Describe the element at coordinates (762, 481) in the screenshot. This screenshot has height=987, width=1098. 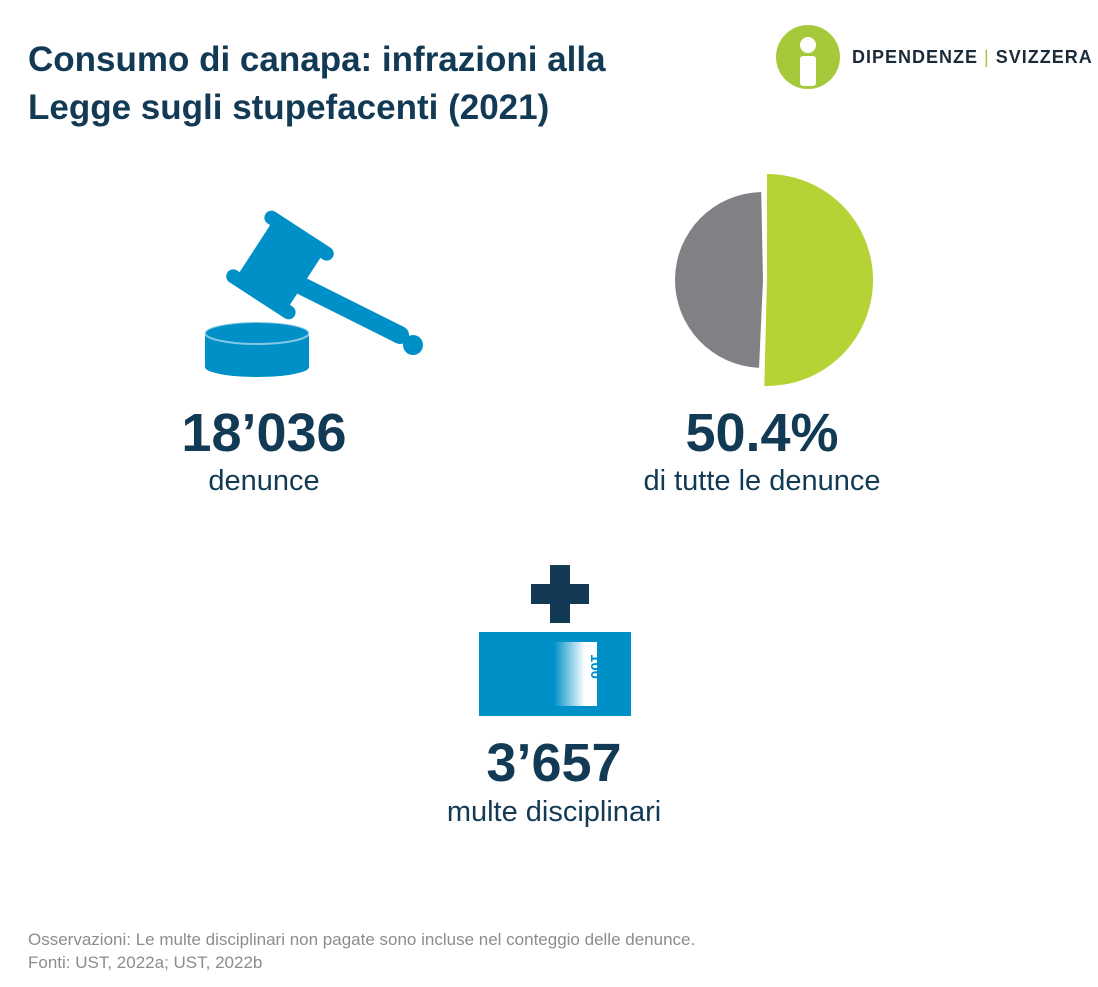
I see `share-label: di tutte le denunce` at that location.